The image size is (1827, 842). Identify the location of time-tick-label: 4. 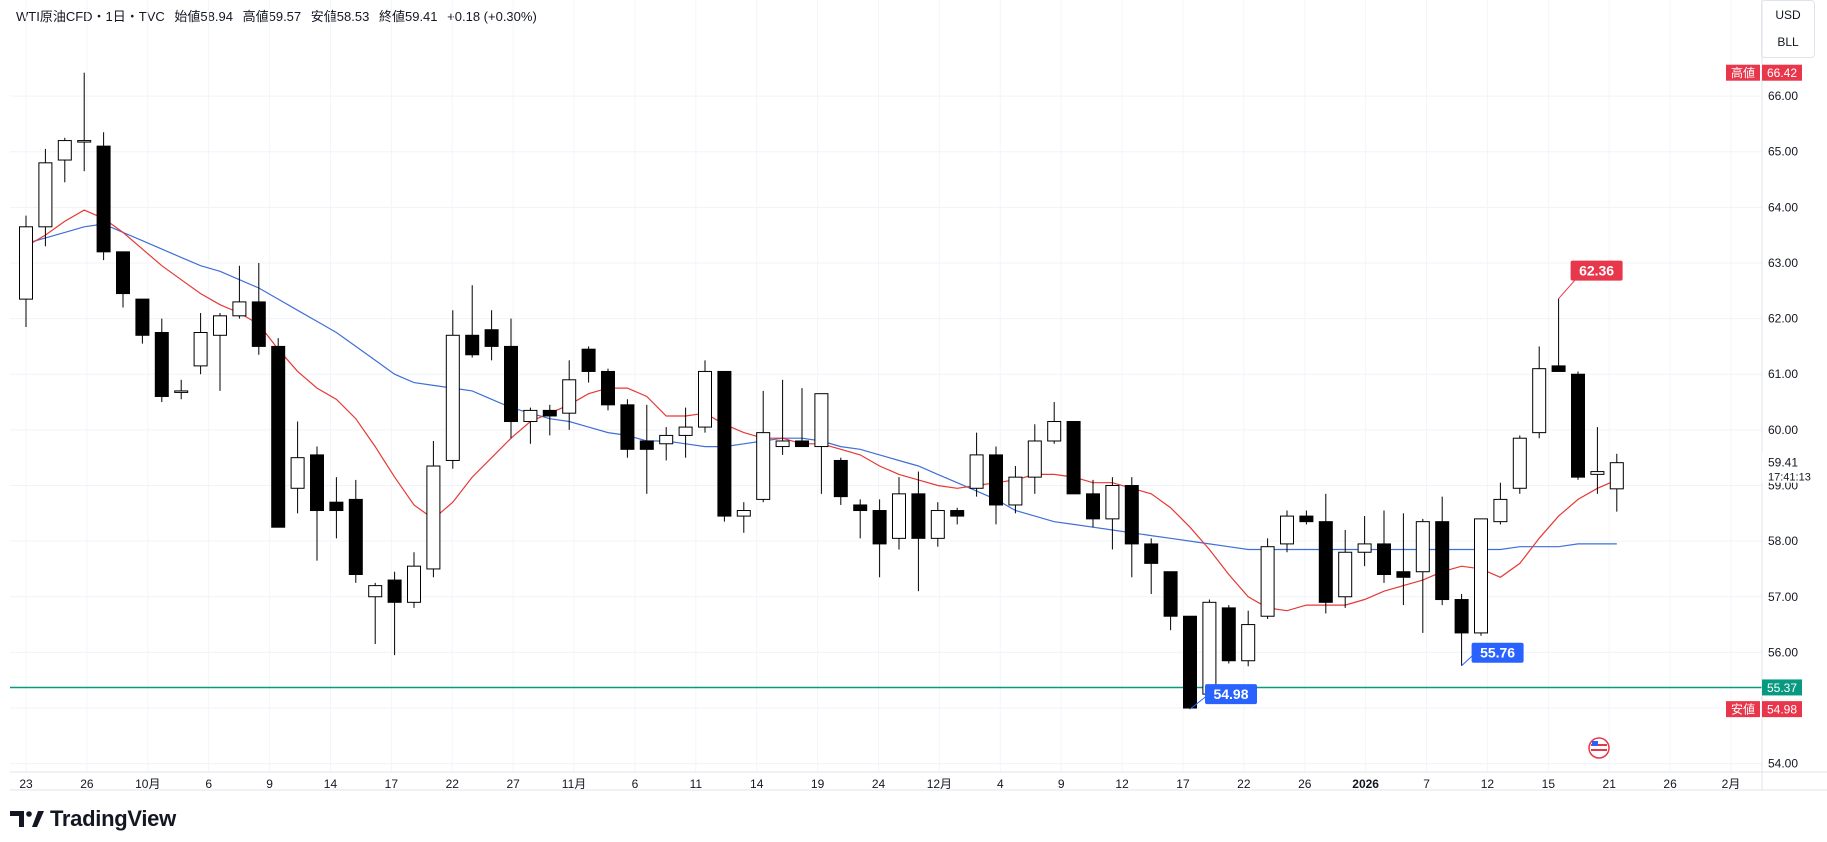
(1000, 784).